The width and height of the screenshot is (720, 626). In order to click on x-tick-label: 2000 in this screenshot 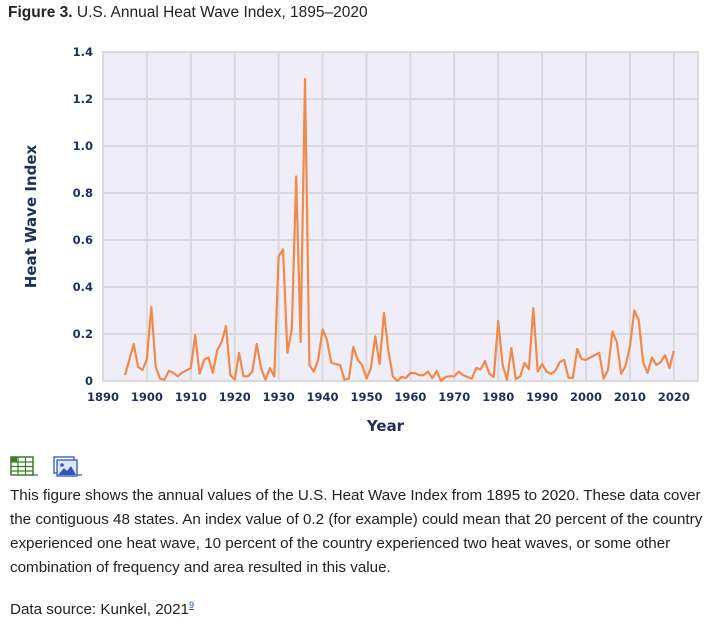, I will do `click(586, 397)`.